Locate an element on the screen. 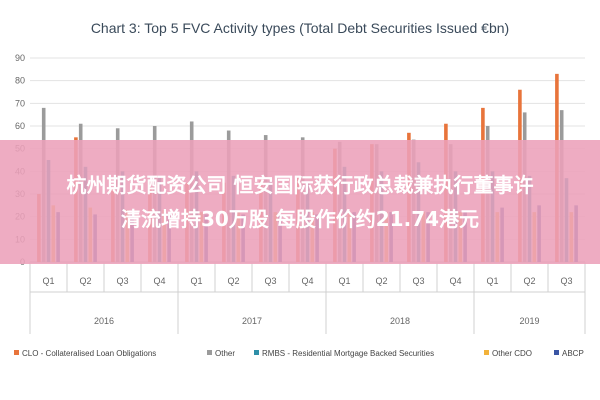  banner-line-1: 杭州期货配资公司 恒安国际获行政总裁兼执行董事许 is located at coordinates (300, 185).